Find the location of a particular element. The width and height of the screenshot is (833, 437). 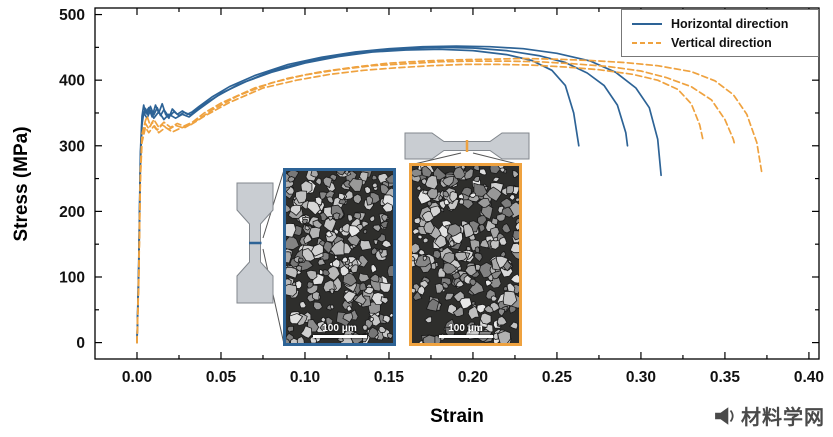

legend-label-vertical: Vertical direction is located at coordinates (721, 42).